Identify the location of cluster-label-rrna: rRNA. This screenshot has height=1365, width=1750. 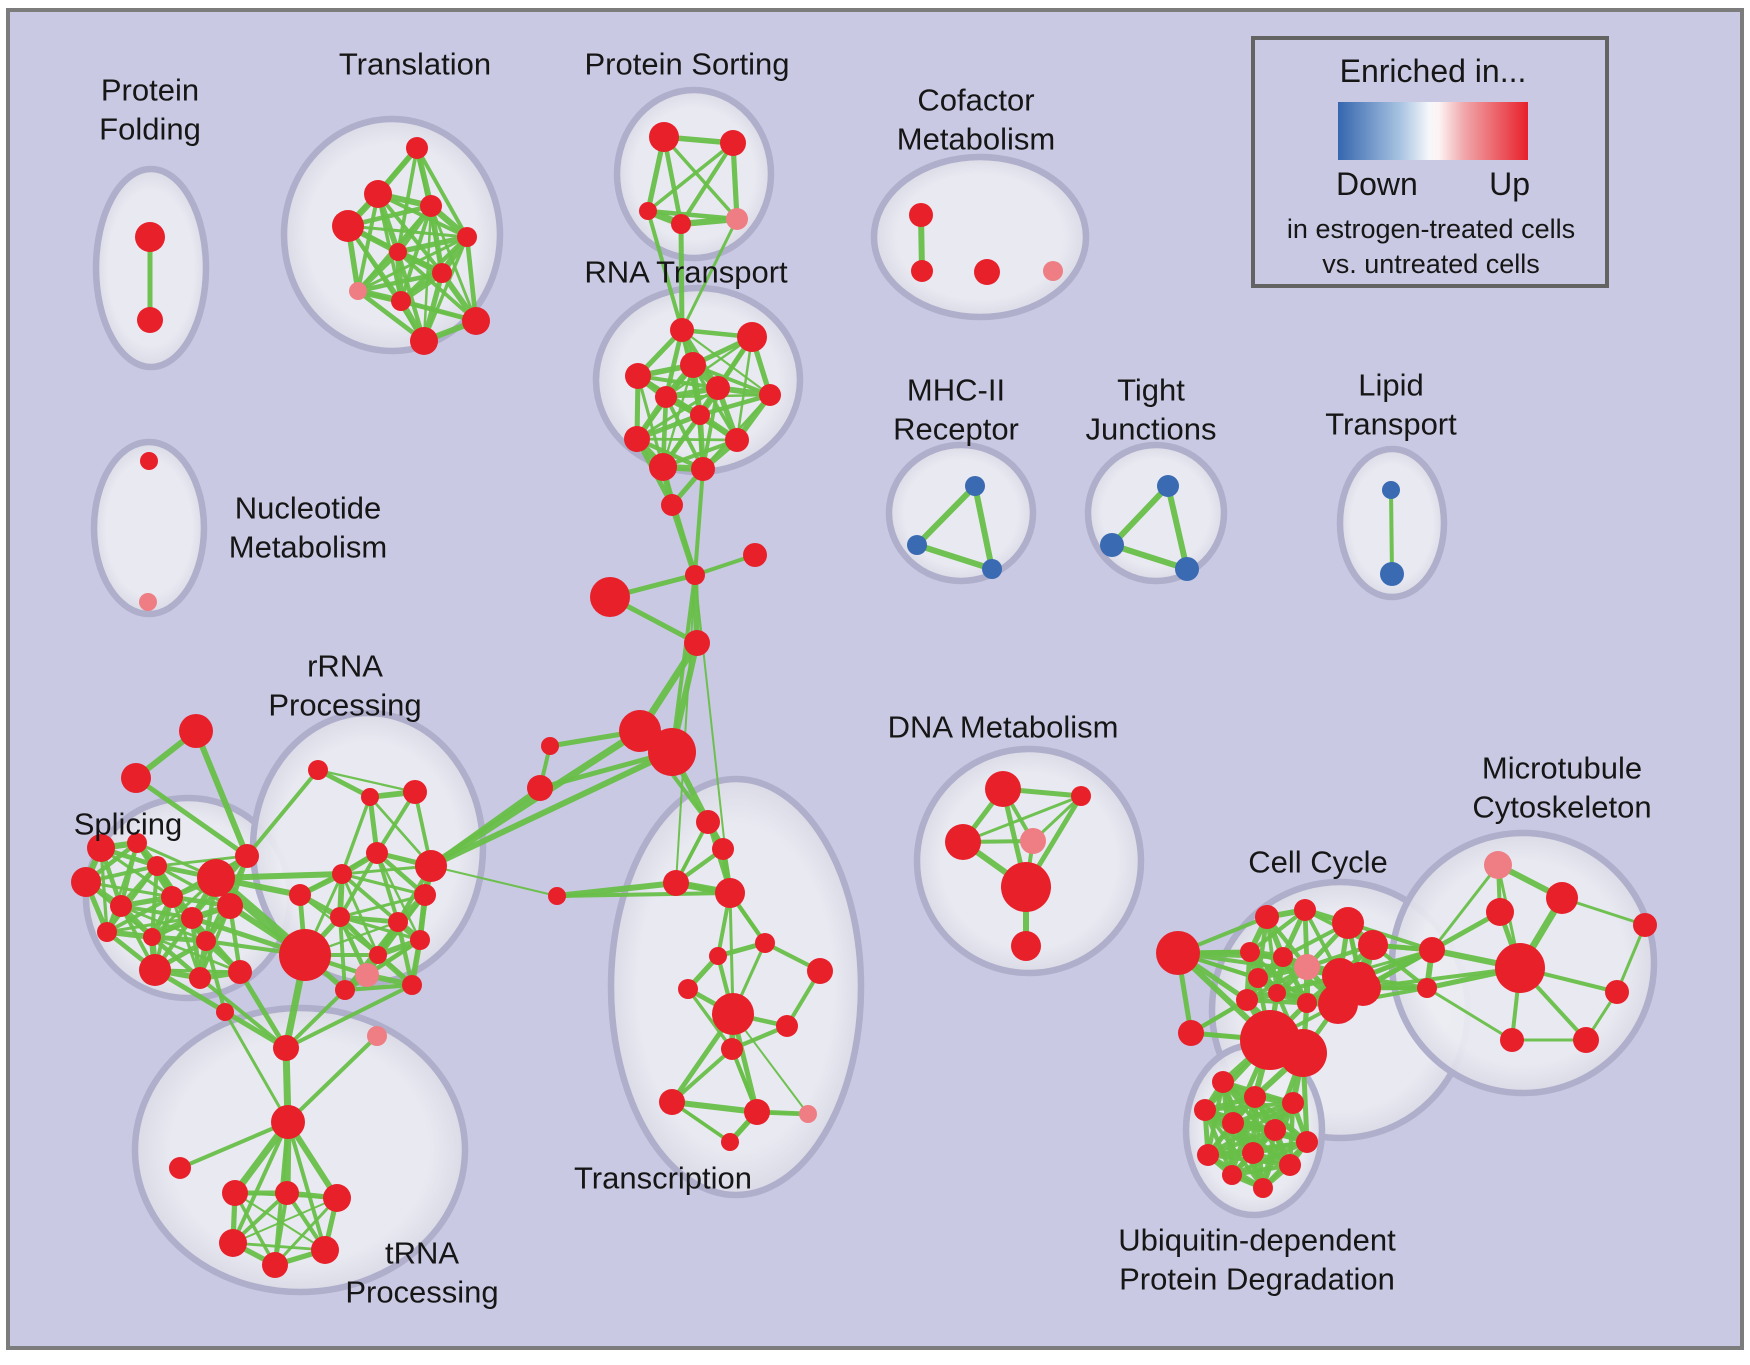
(345, 666).